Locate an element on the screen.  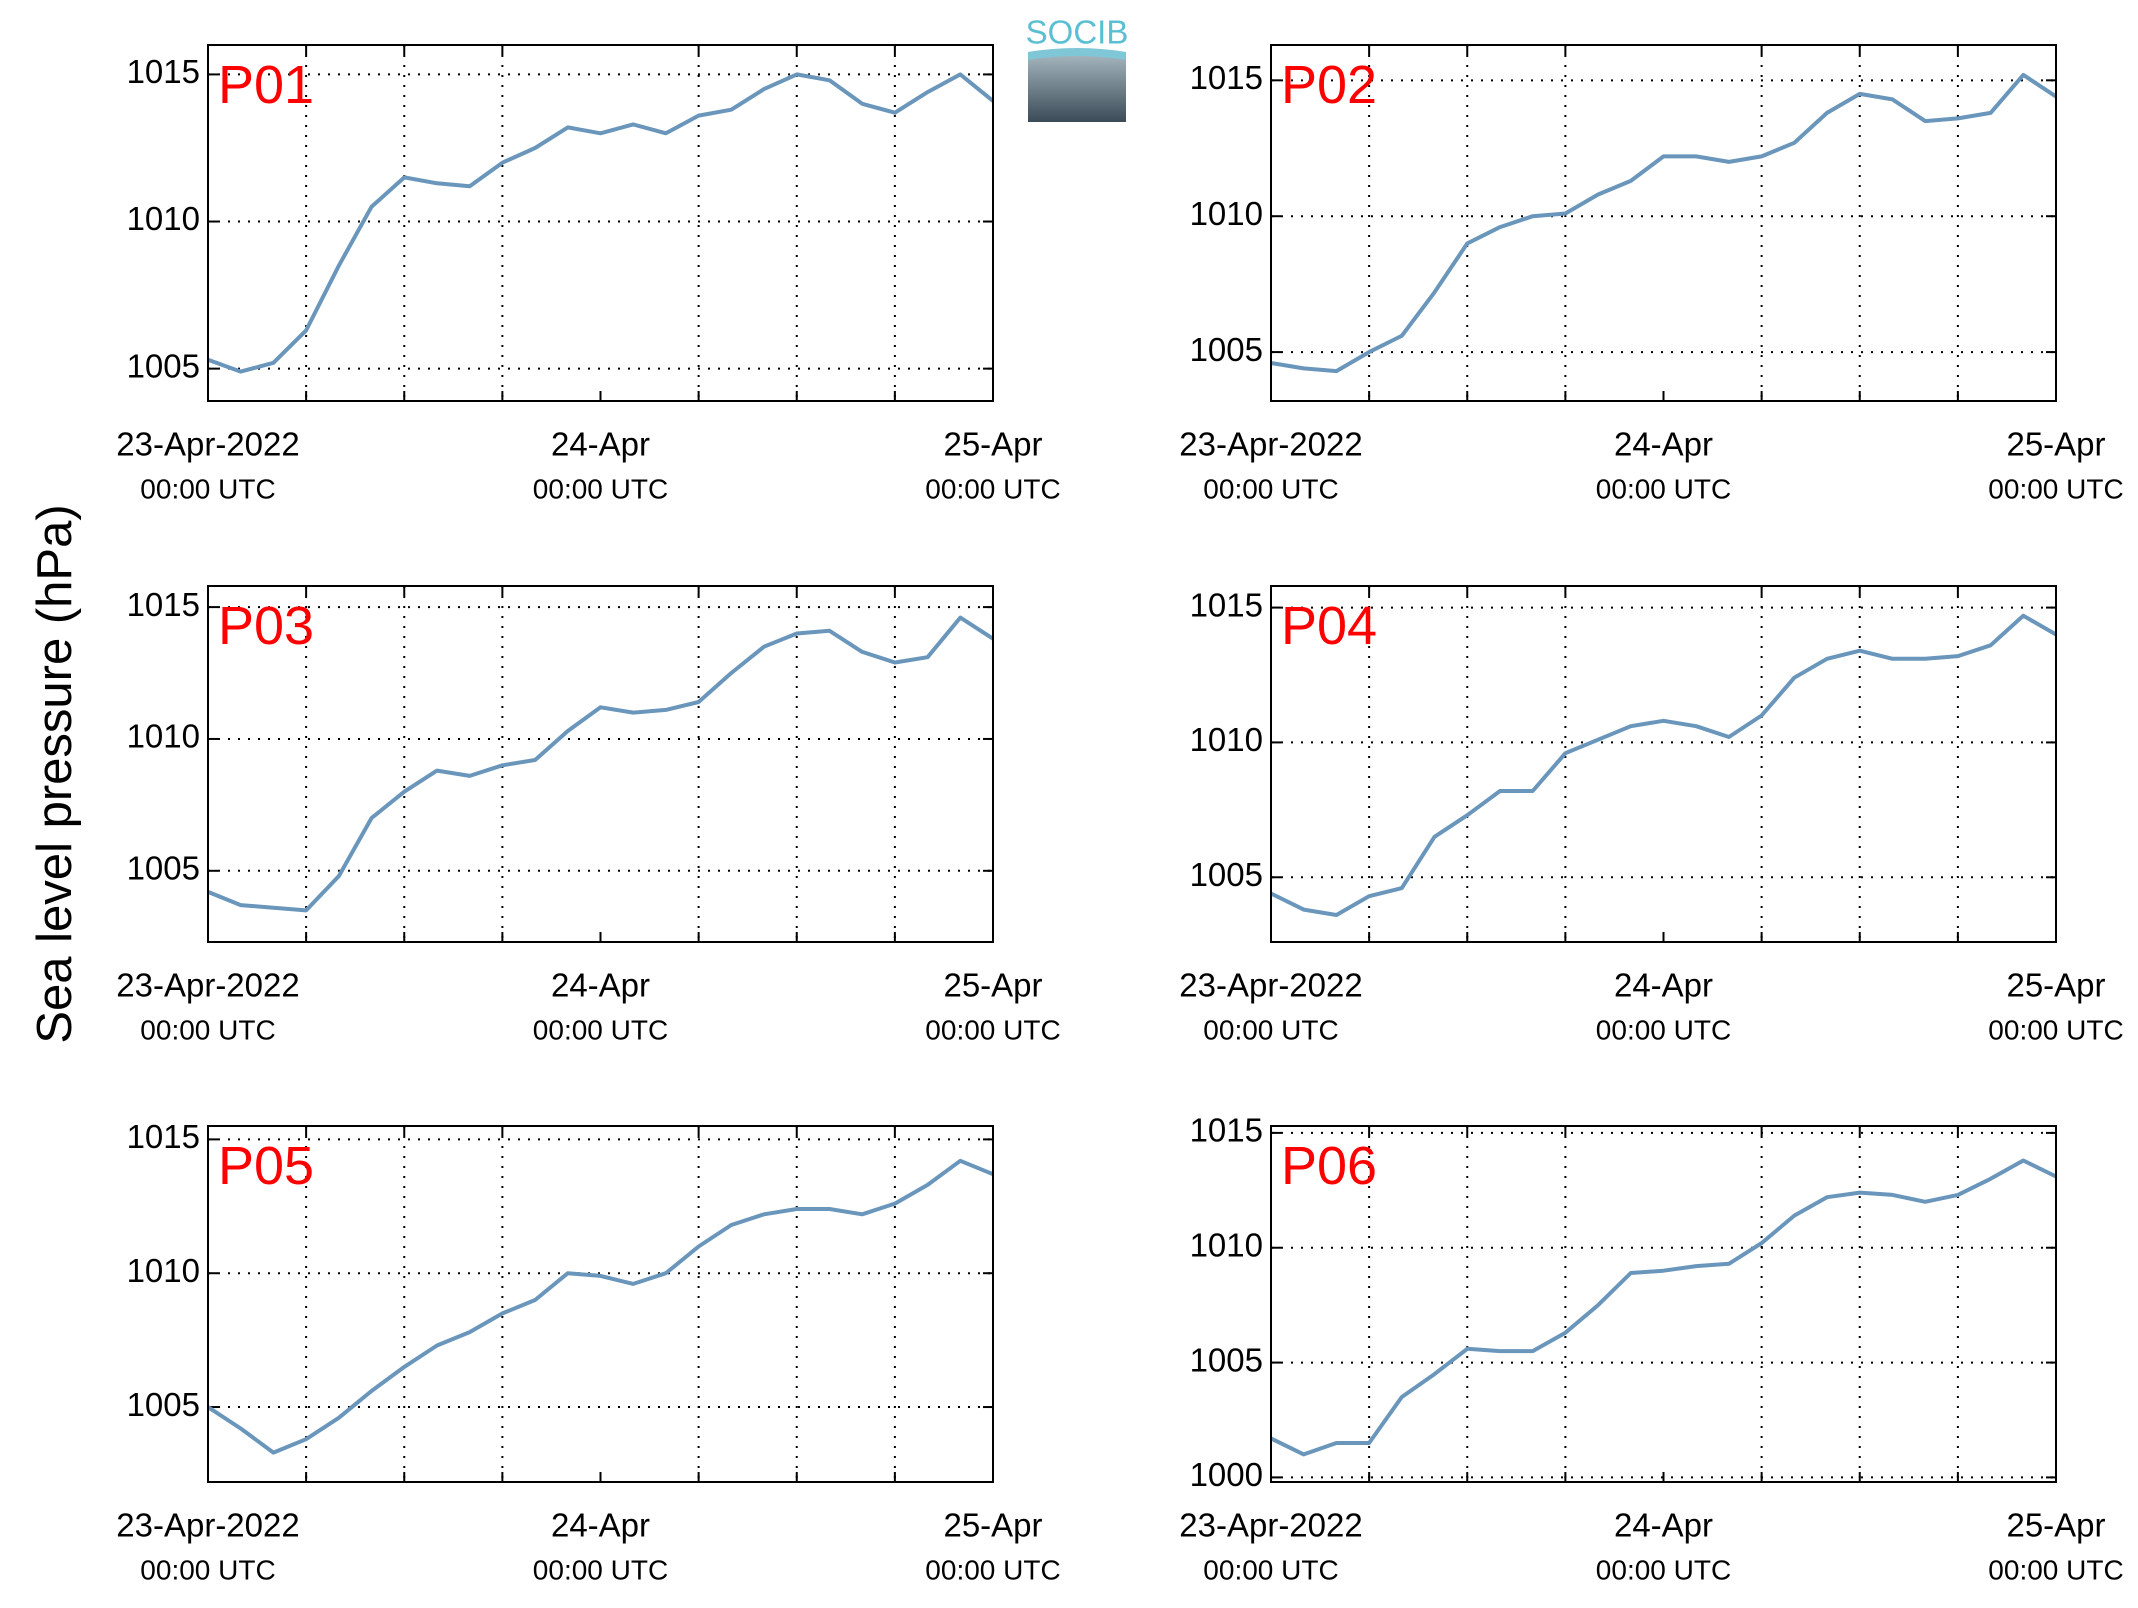
panel-title: P05 is located at coordinates (266, 1166).